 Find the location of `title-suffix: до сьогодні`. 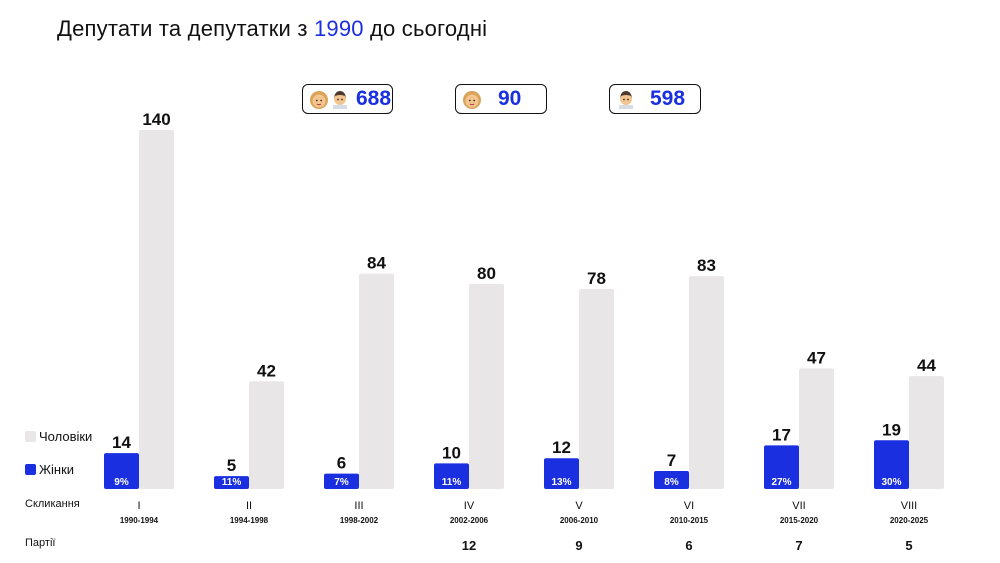

title-suffix: до сьогодні is located at coordinates (425, 28).